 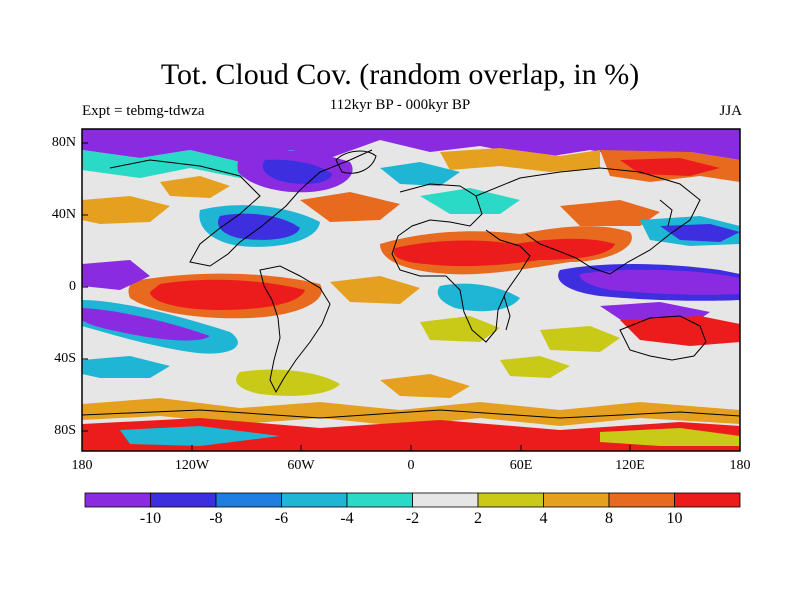 What do you see at coordinates (150, 518) in the screenshot?
I see `colorbar-label: -10` at bounding box center [150, 518].